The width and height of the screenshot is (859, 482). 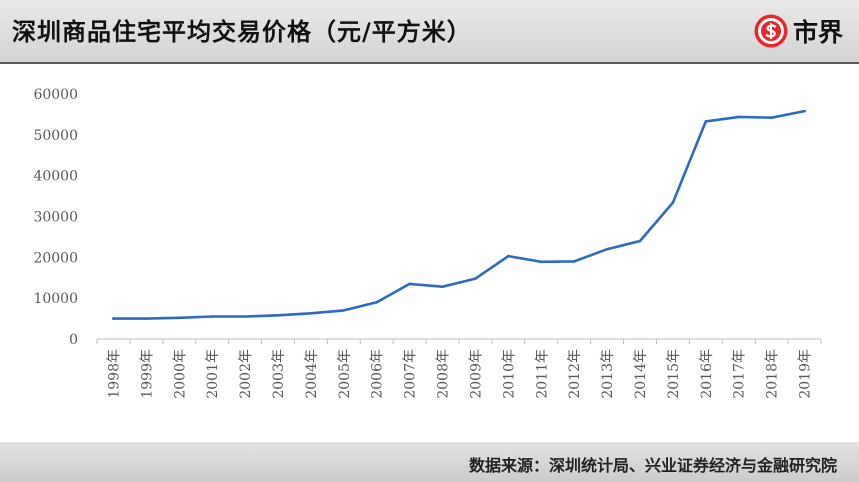 I want to click on y-tick-label: 10000, so click(x=55, y=299).